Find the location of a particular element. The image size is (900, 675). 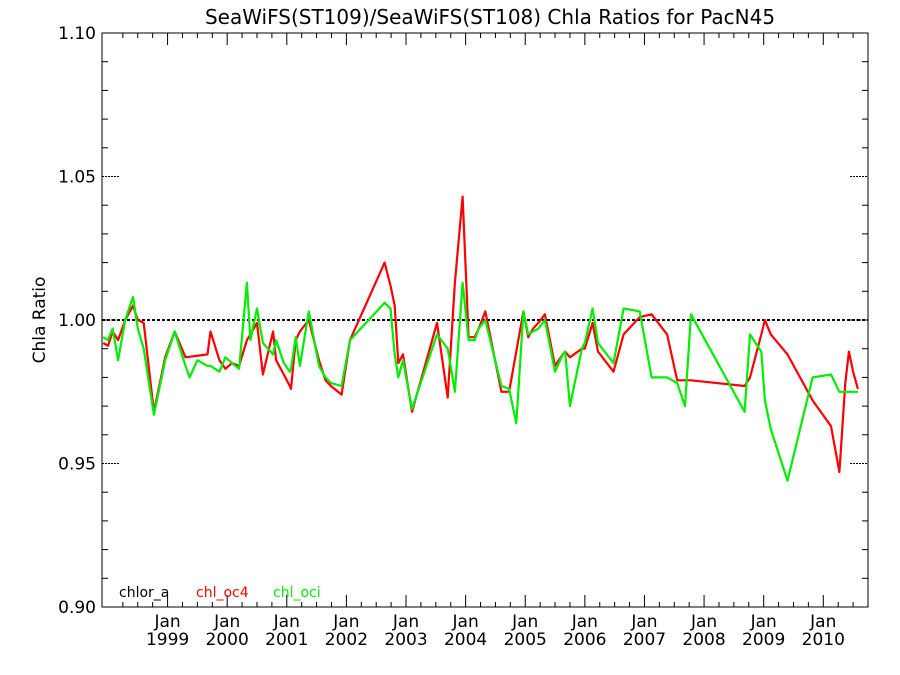

y-tick-label: 1.05 is located at coordinates (77, 178).